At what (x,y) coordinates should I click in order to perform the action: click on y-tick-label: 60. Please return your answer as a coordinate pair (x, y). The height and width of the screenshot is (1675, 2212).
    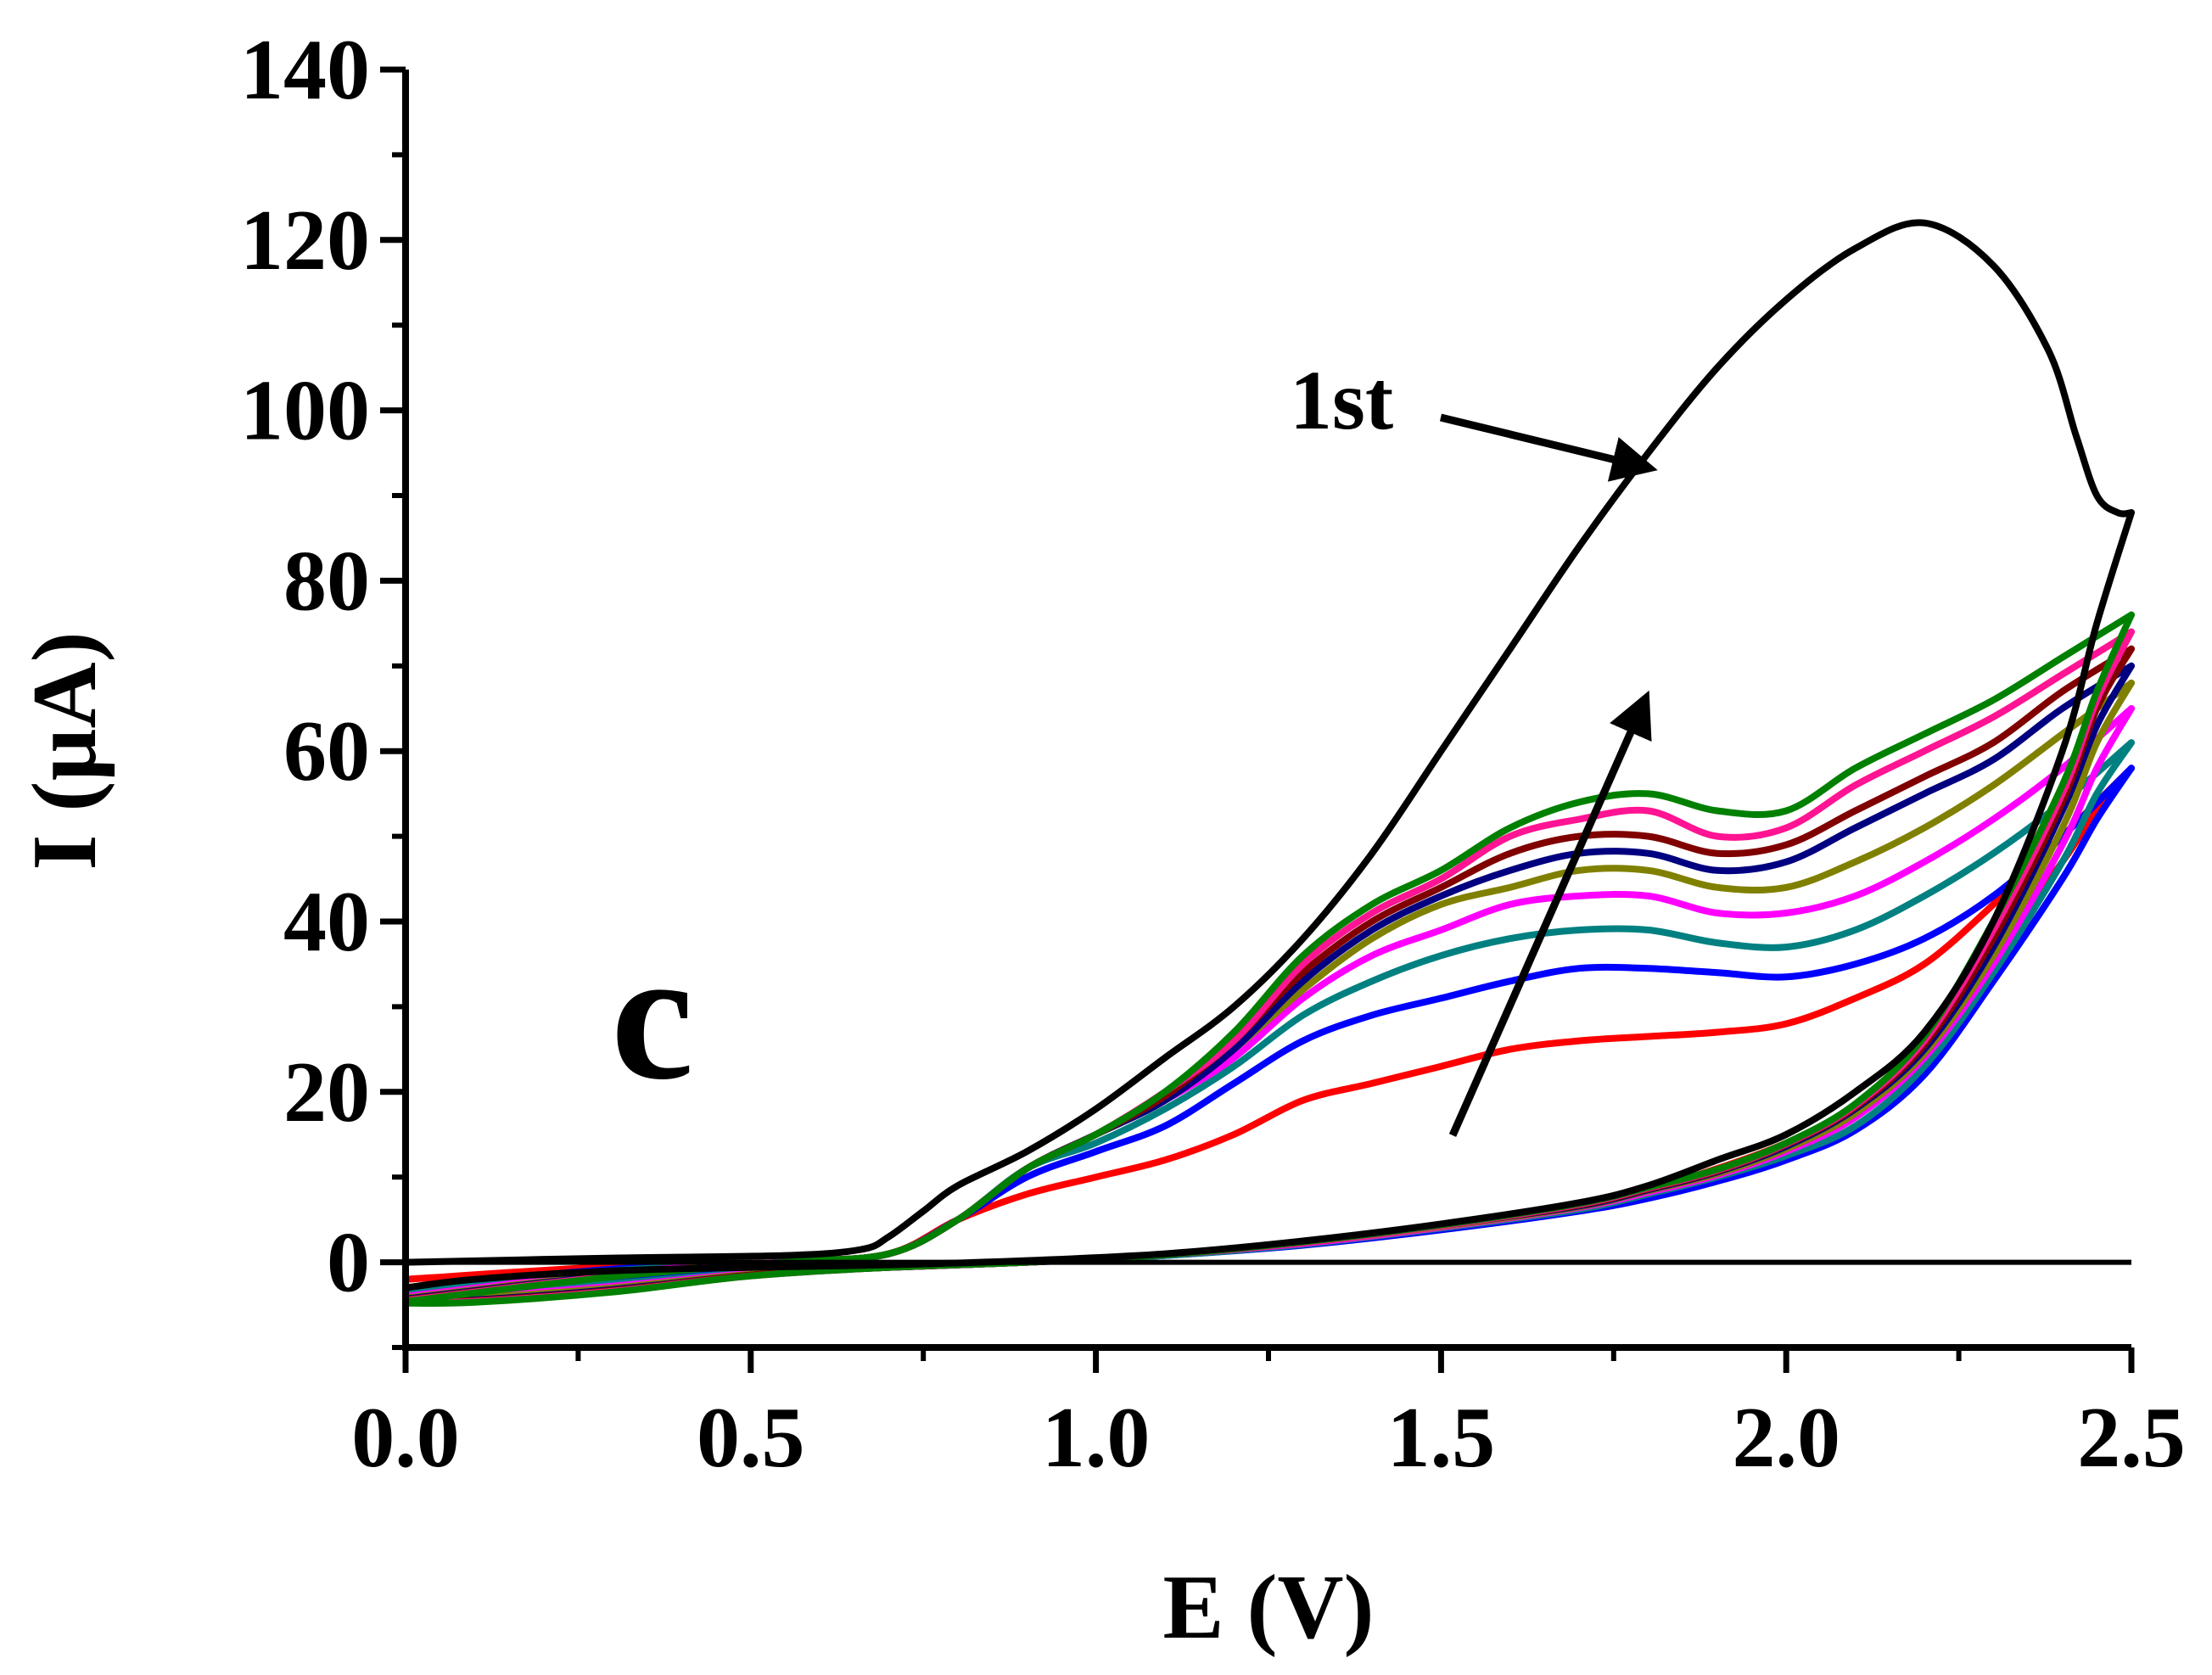
    Looking at the image, I should click on (326, 751).